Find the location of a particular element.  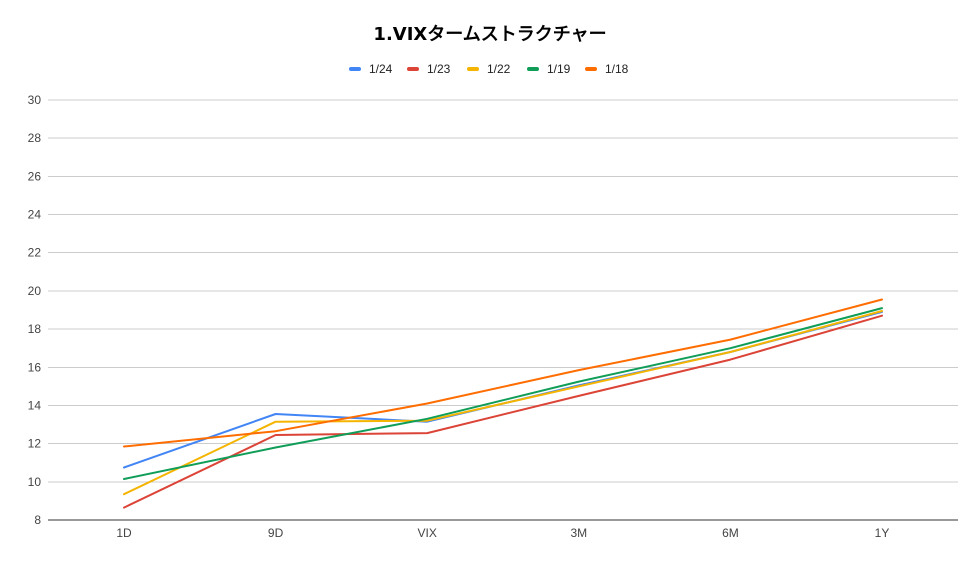

y-tick-label: 10 is located at coordinates (35, 482).